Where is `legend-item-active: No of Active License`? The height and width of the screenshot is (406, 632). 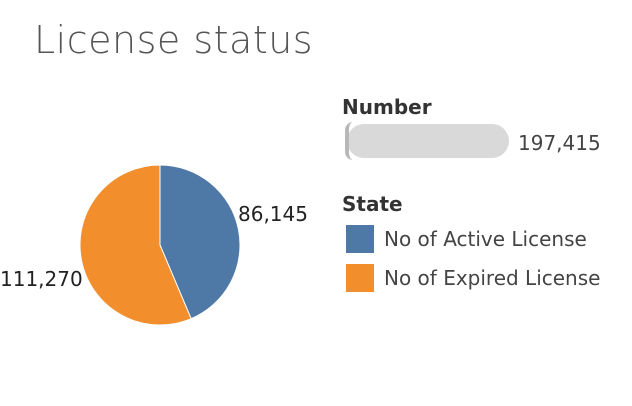 legend-item-active: No of Active License is located at coordinates (466, 239).